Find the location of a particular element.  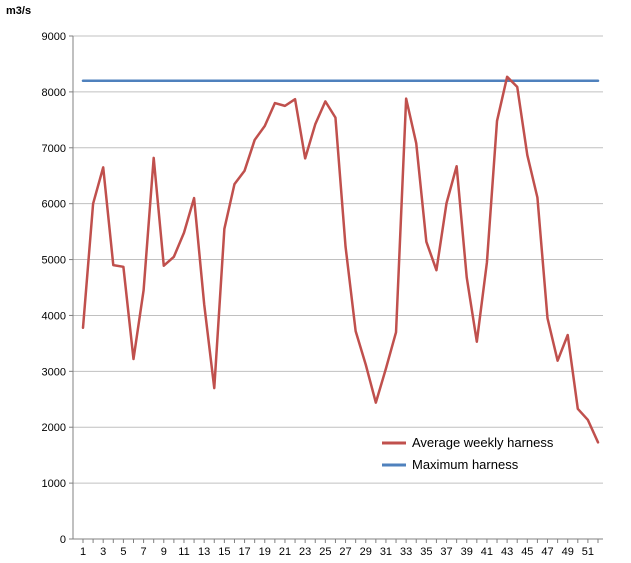

legend-label-maximum-harness: Maximum harness is located at coordinates (465, 464).